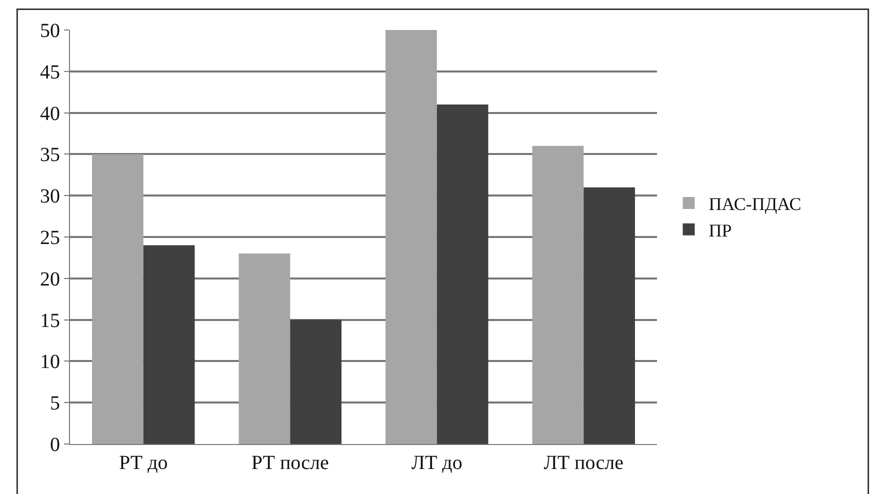 The image size is (887, 494). I want to click on x-tick-label: РТ после, so click(290, 463).